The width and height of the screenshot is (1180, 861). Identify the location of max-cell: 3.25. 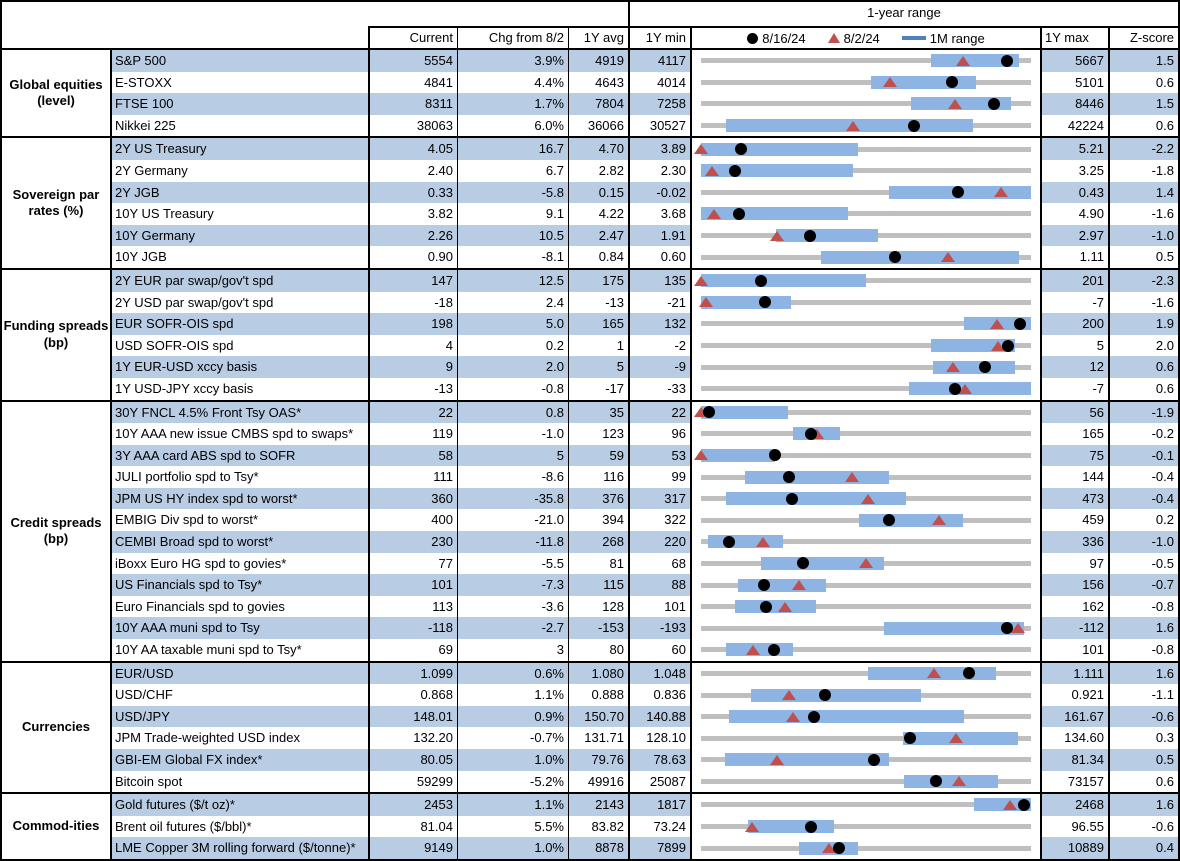
(1074, 170).